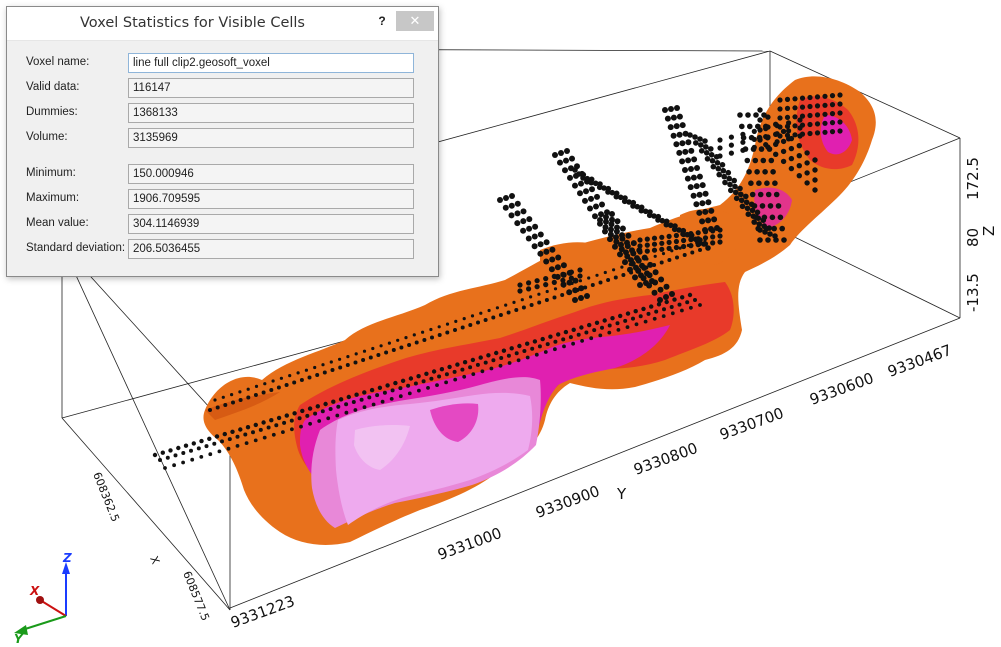 The width and height of the screenshot is (1001, 647). What do you see at coordinates (106, 497) in the screenshot?
I see `x-tick-label: 608362.5` at bounding box center [106, 497].